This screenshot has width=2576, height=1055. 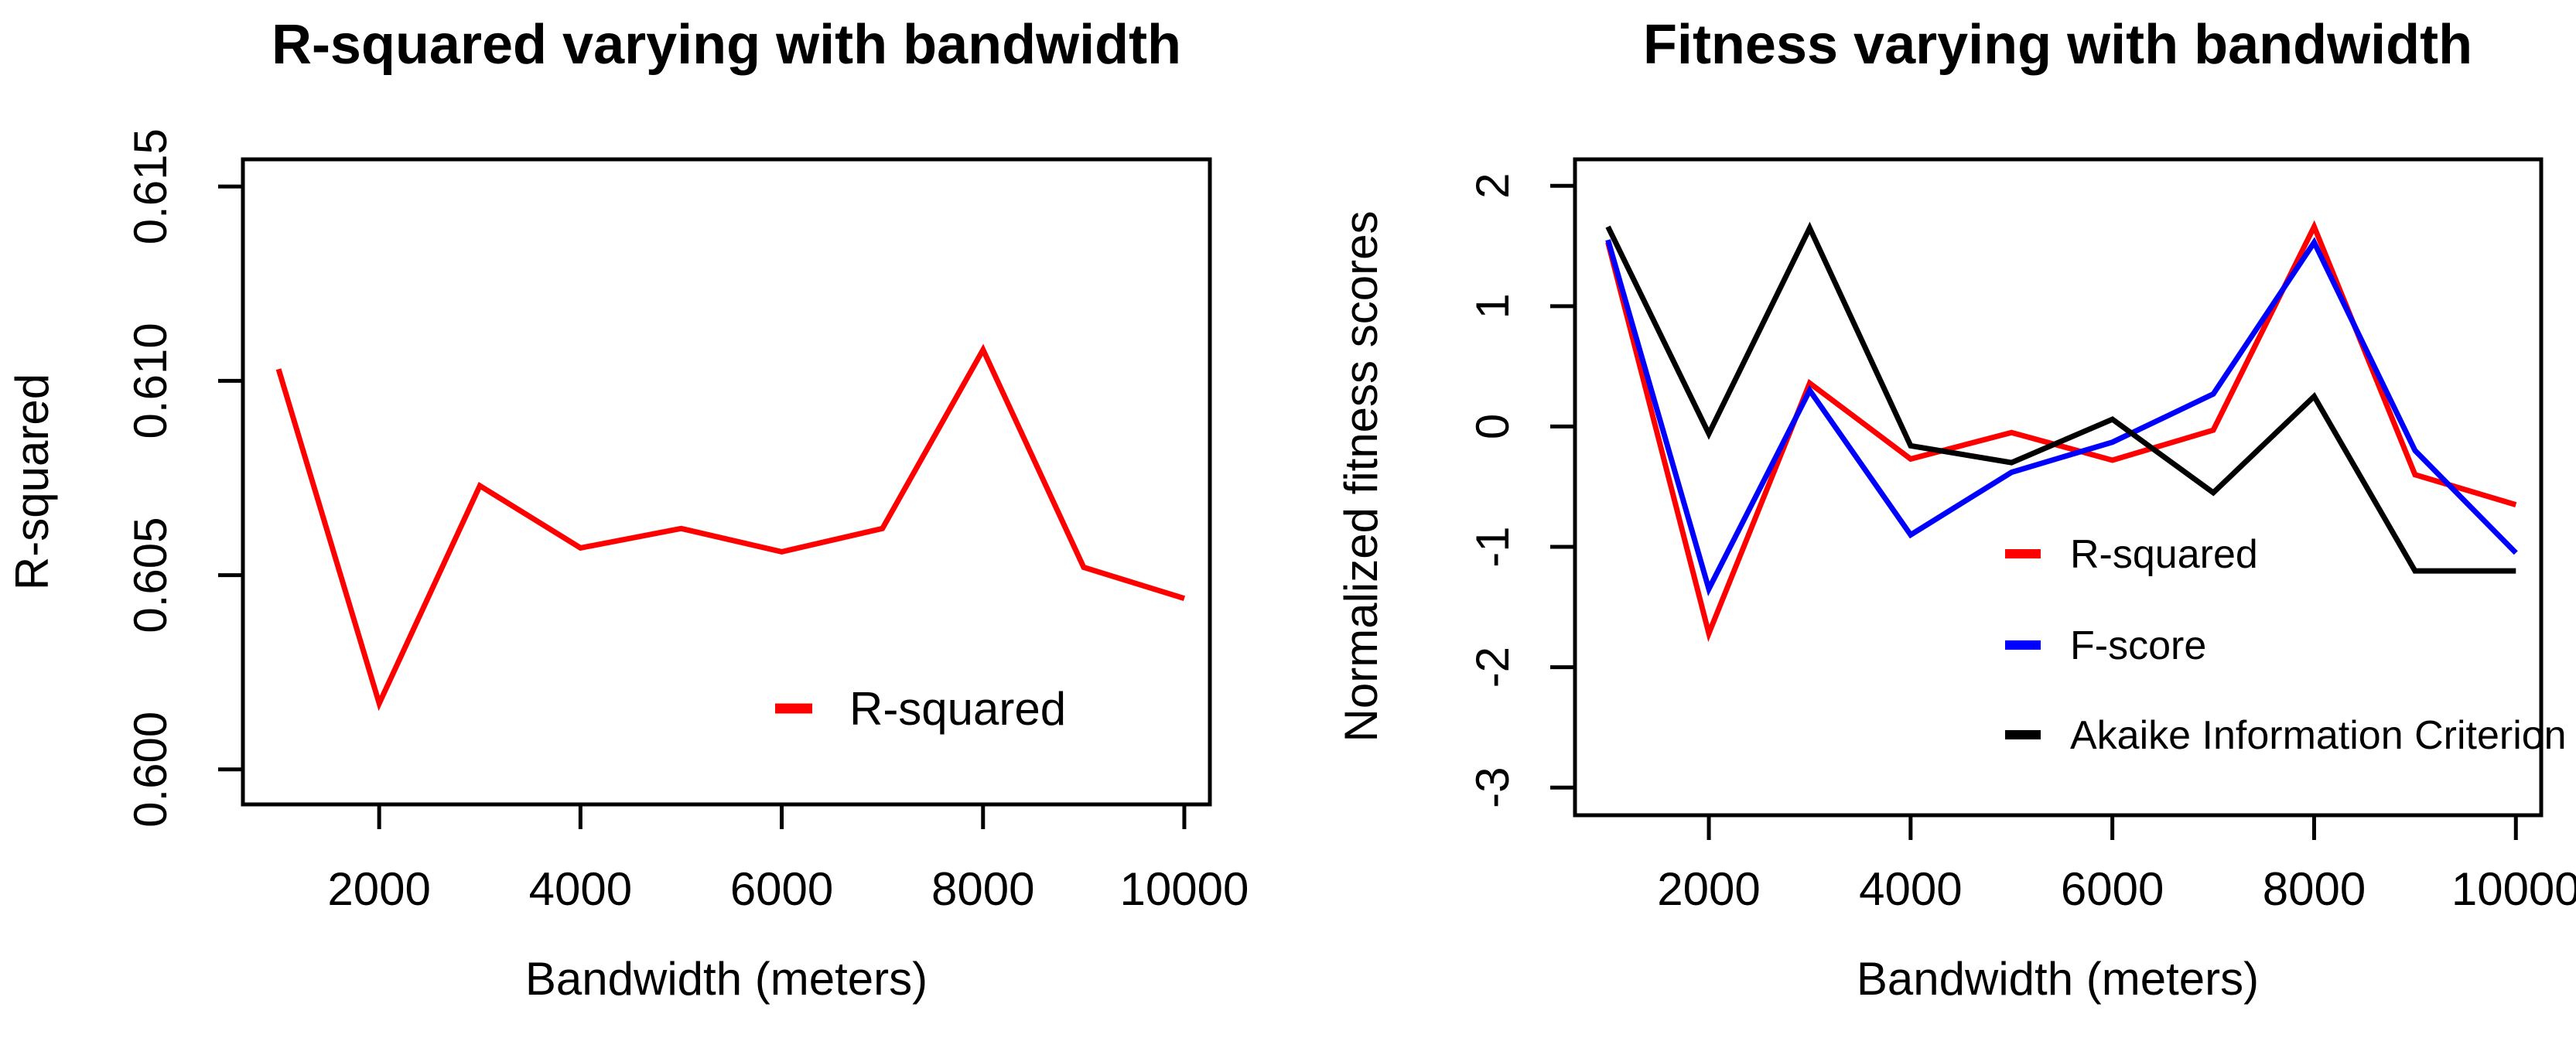 What do you see at coordinates (2057, 45) in the screenshot?
I see `chart-title: Fitness varying with bandwidth` at bounding box center [2057, 45].